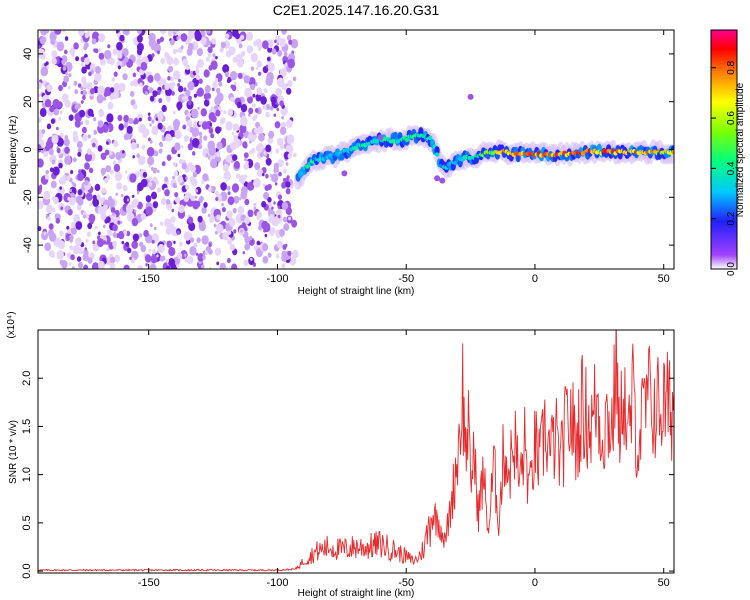  I want to click on x-tick-label: -150, so click(149, 583).